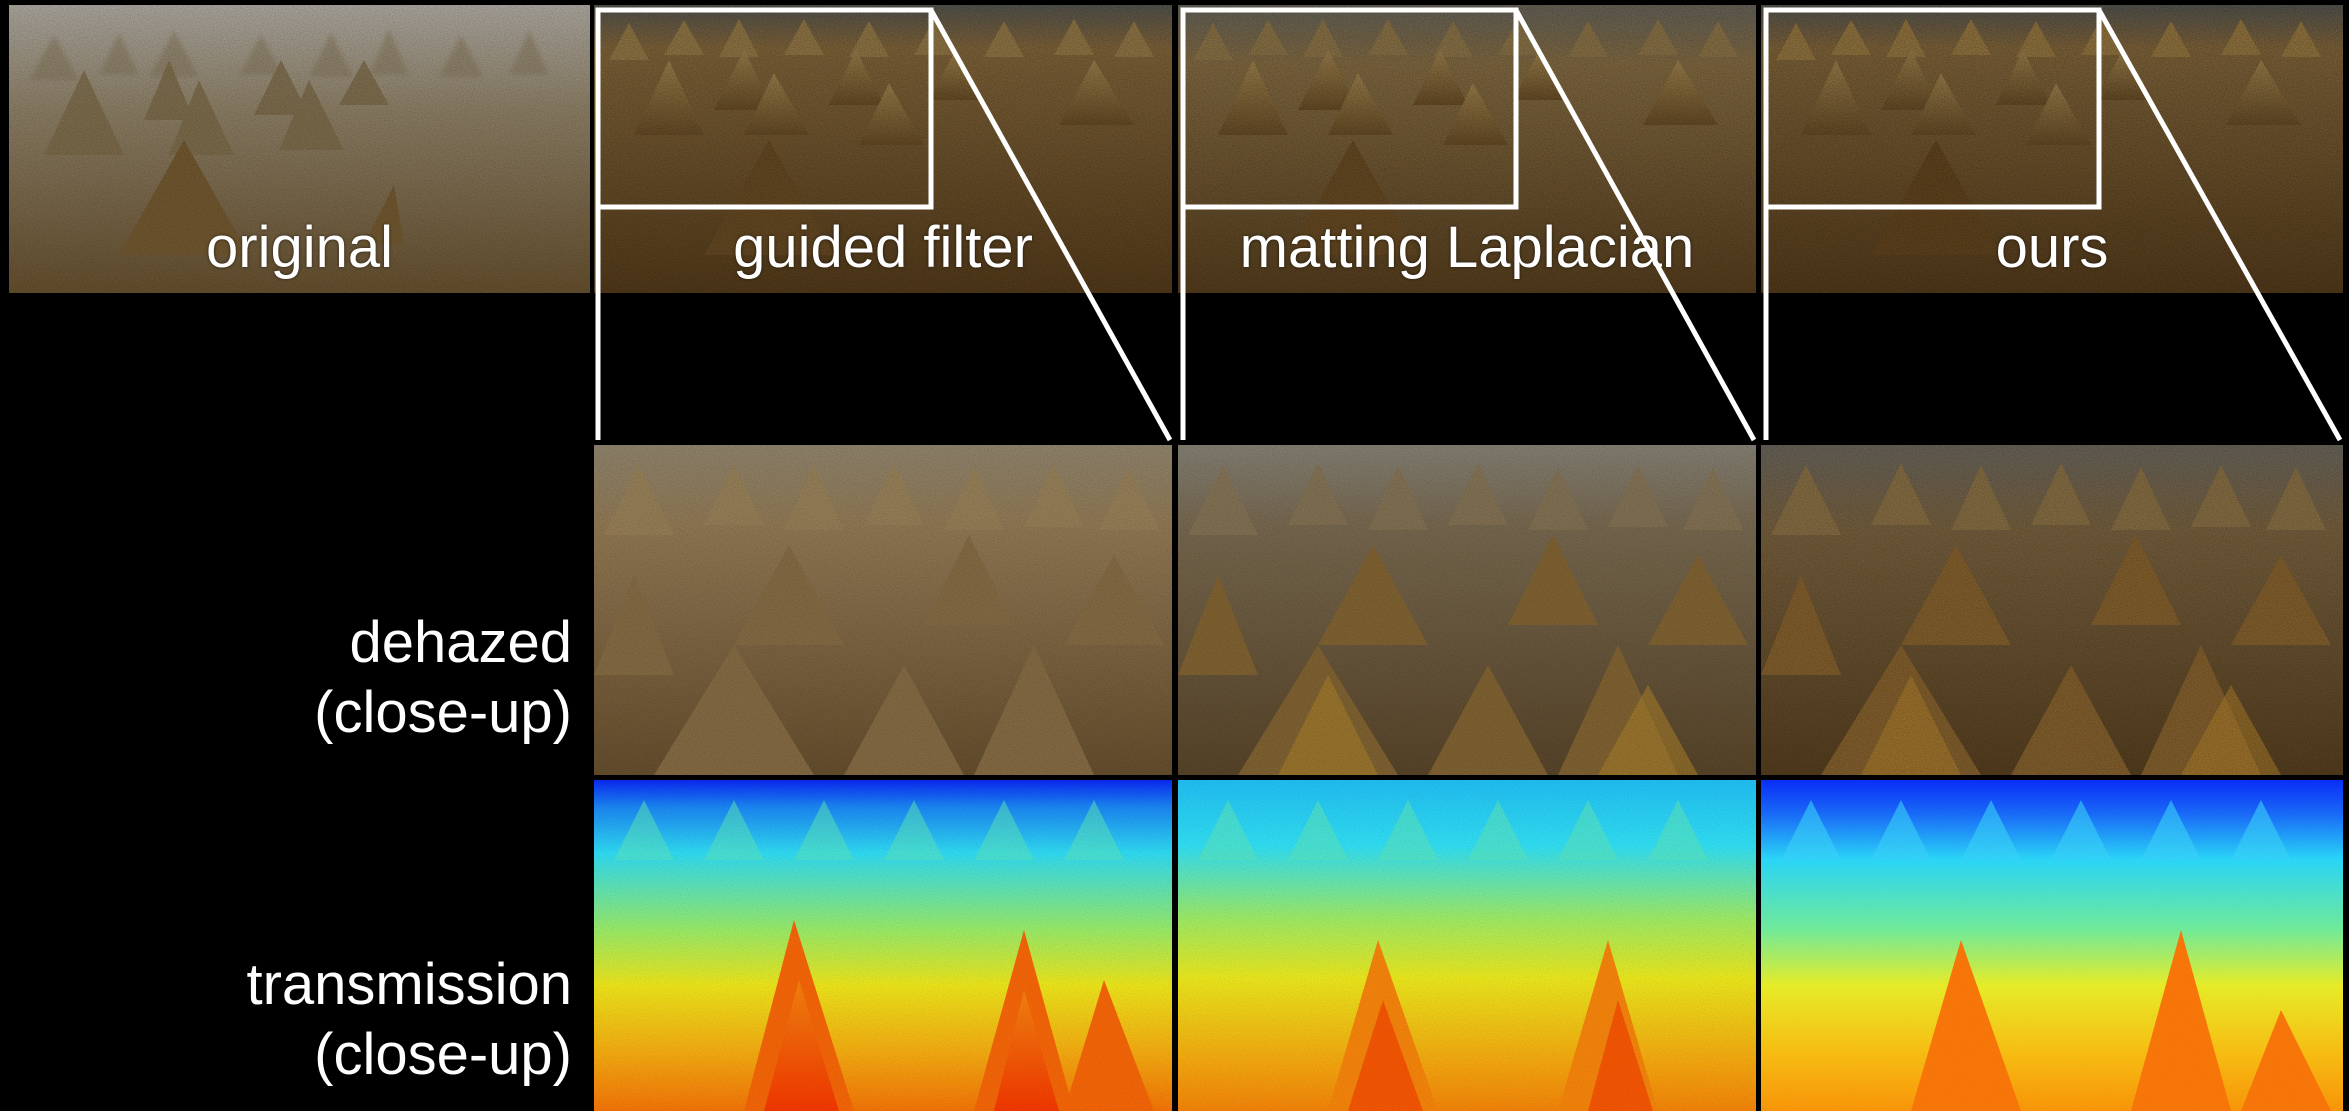 Image resolution: width=2349 pixels, height=1111 pixels. Describe the element at coordinates (299, 149) in the screenshot. I see `image-original: original` at that location.